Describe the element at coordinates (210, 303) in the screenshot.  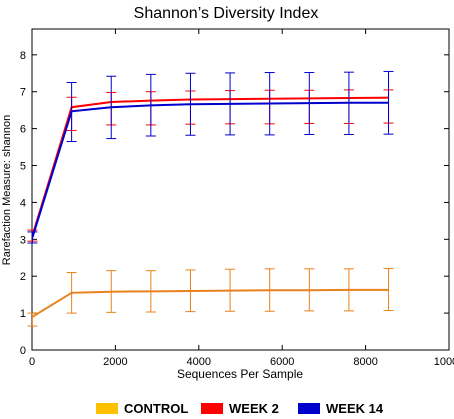
I see `line-control` at that location.